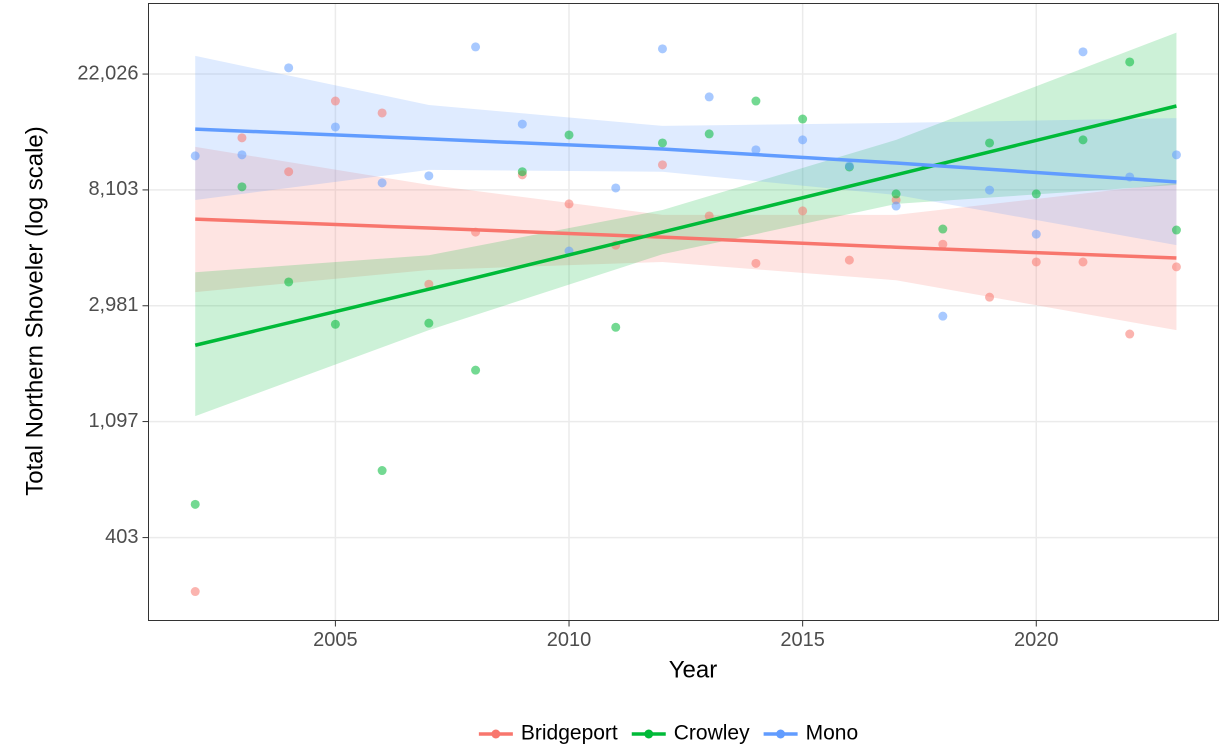 The width and height of the screenshot is (1219, 754). What do you see at coordinates (569, 640) in the screenshot?
I see `x-tick-label: 2010` at bounding box center [569, 640].